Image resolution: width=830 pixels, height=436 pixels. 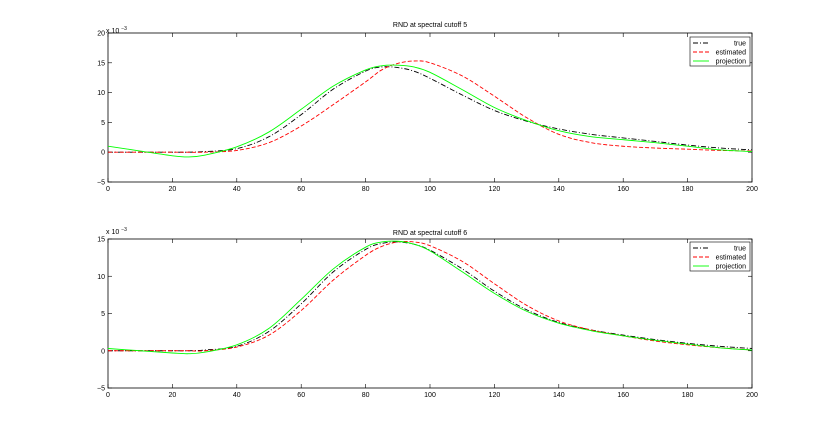 I want to click on subplot-2-x-tick-label: 60, so click(x=301, y=395).